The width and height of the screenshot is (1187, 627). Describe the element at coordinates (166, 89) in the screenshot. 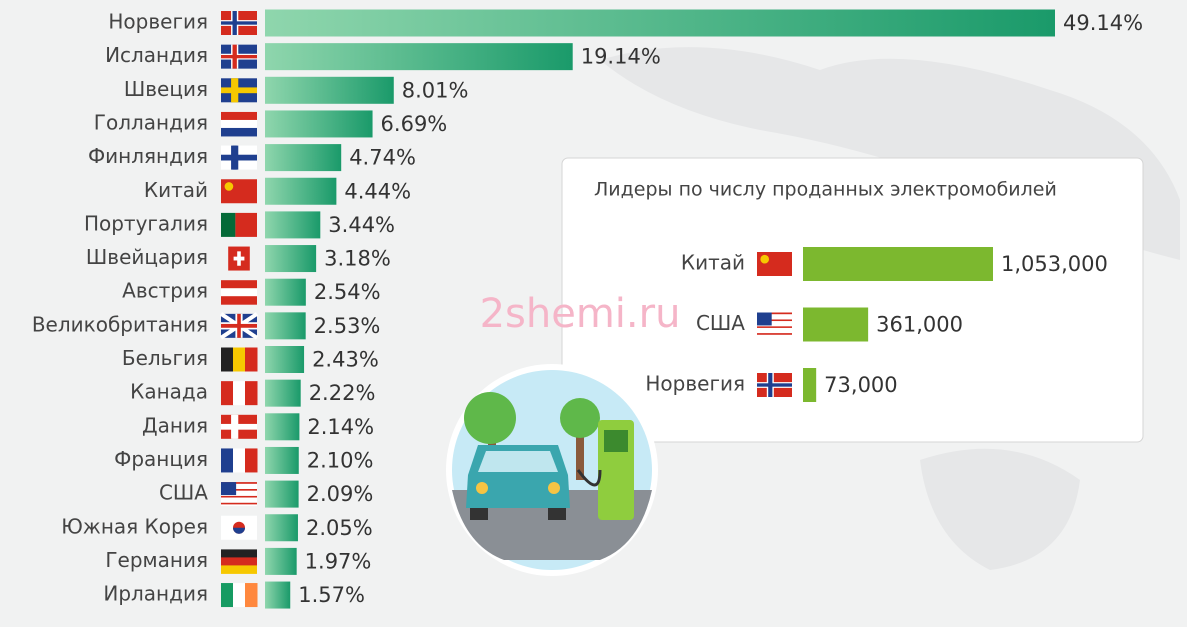

I see `category-label: Швеция` at that location.